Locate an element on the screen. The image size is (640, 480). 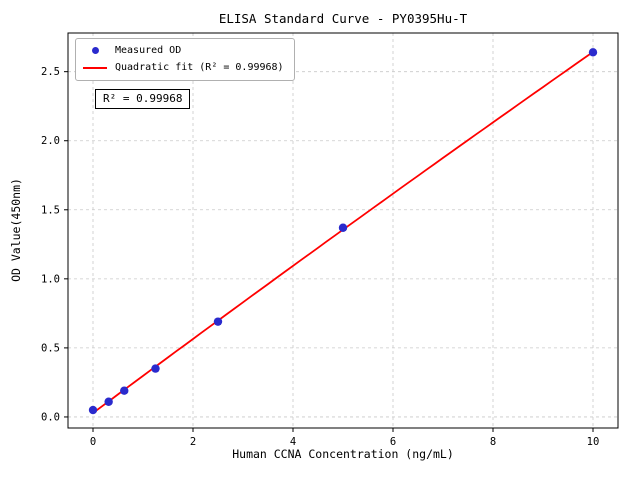
y-axis-label: OD Value(450nm) is located at coordinates (16, 230).